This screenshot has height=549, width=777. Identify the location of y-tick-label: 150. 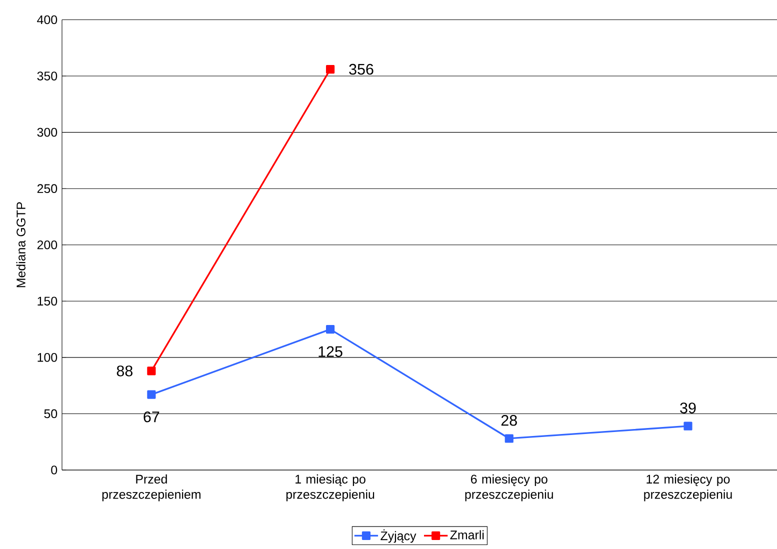
(48, 301).